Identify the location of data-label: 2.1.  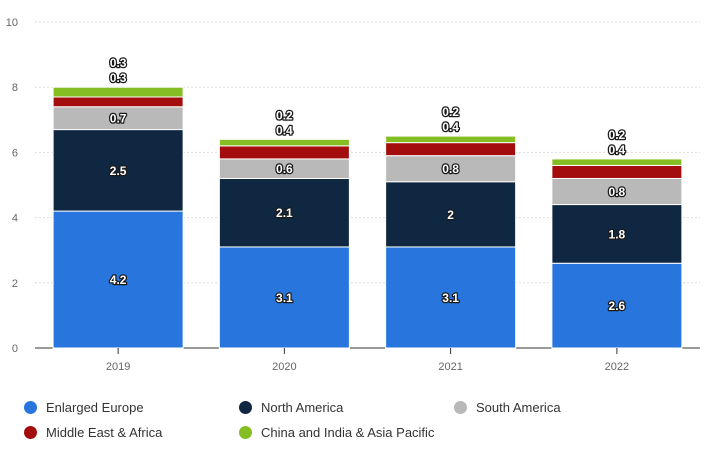
(284, 213).